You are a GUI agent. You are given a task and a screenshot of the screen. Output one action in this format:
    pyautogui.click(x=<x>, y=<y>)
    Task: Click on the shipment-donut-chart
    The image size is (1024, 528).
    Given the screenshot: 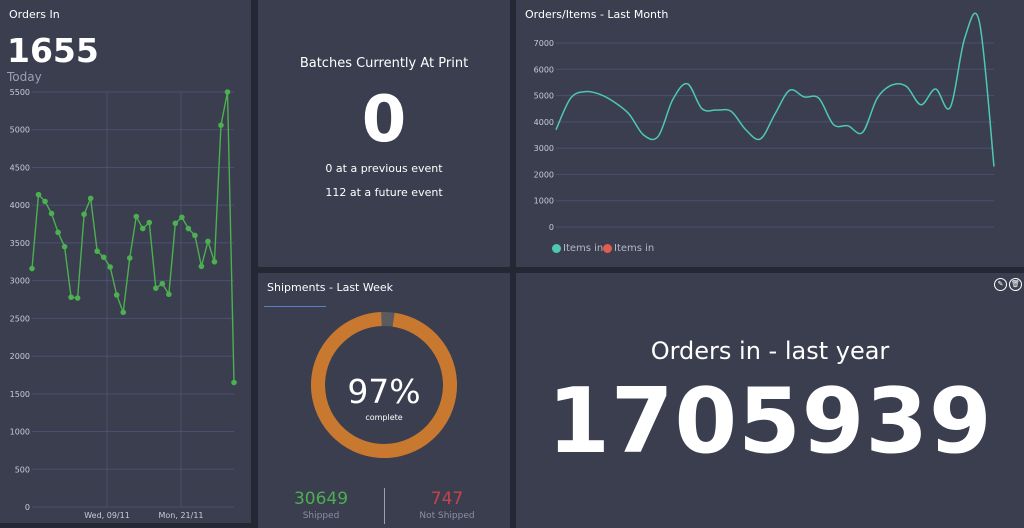 What is the action you would take?
    pyautogui.click(x=384, y=385)
    